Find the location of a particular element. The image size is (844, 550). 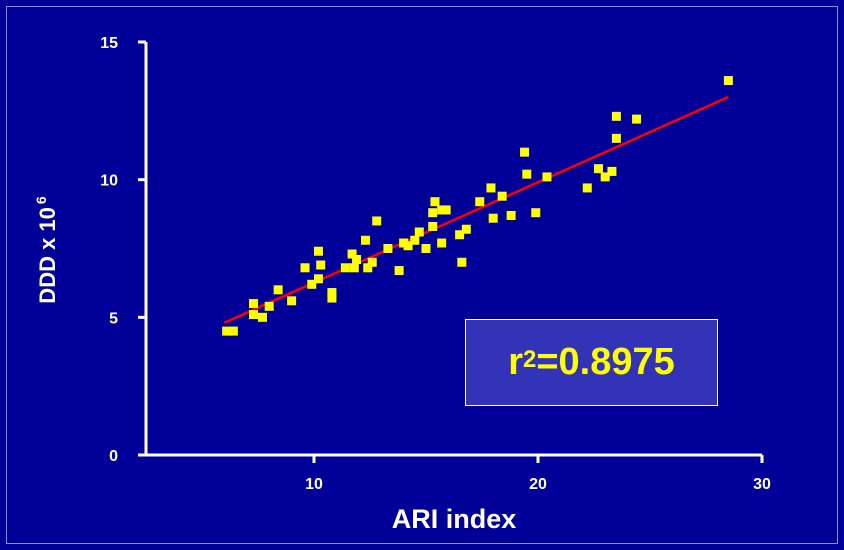

r-squared-prefix: r is located at coordinates (515, 362).